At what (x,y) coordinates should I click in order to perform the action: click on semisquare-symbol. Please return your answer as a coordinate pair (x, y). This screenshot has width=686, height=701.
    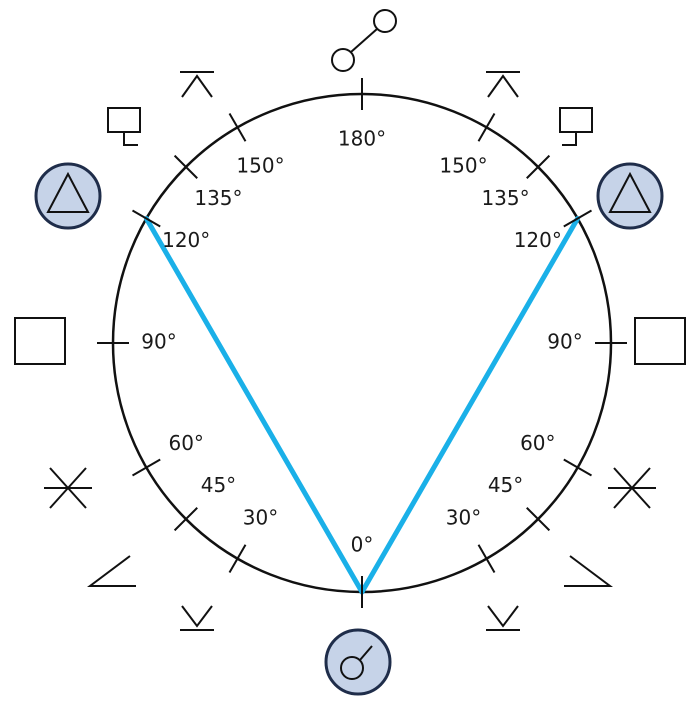
    Looking at the image, I should click on (111, 571).